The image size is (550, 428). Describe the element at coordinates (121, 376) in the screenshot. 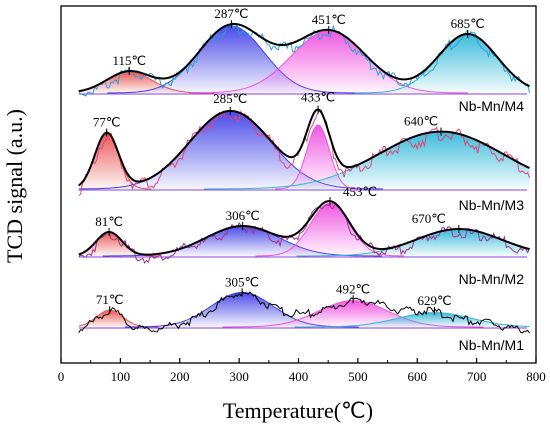

I see `x-tick-label: 100` at that location.